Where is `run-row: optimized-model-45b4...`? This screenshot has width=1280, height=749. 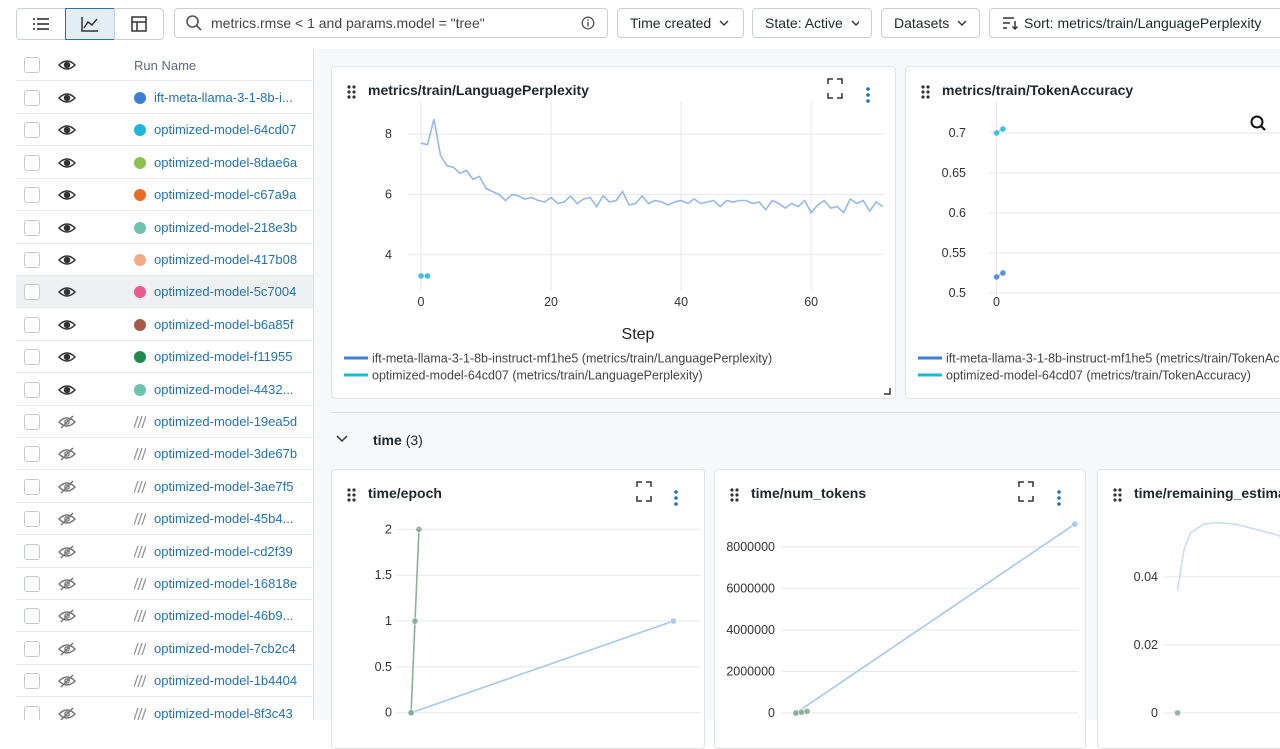
run-row: optimized-model-45b4... is located at coordinates (164, 519).